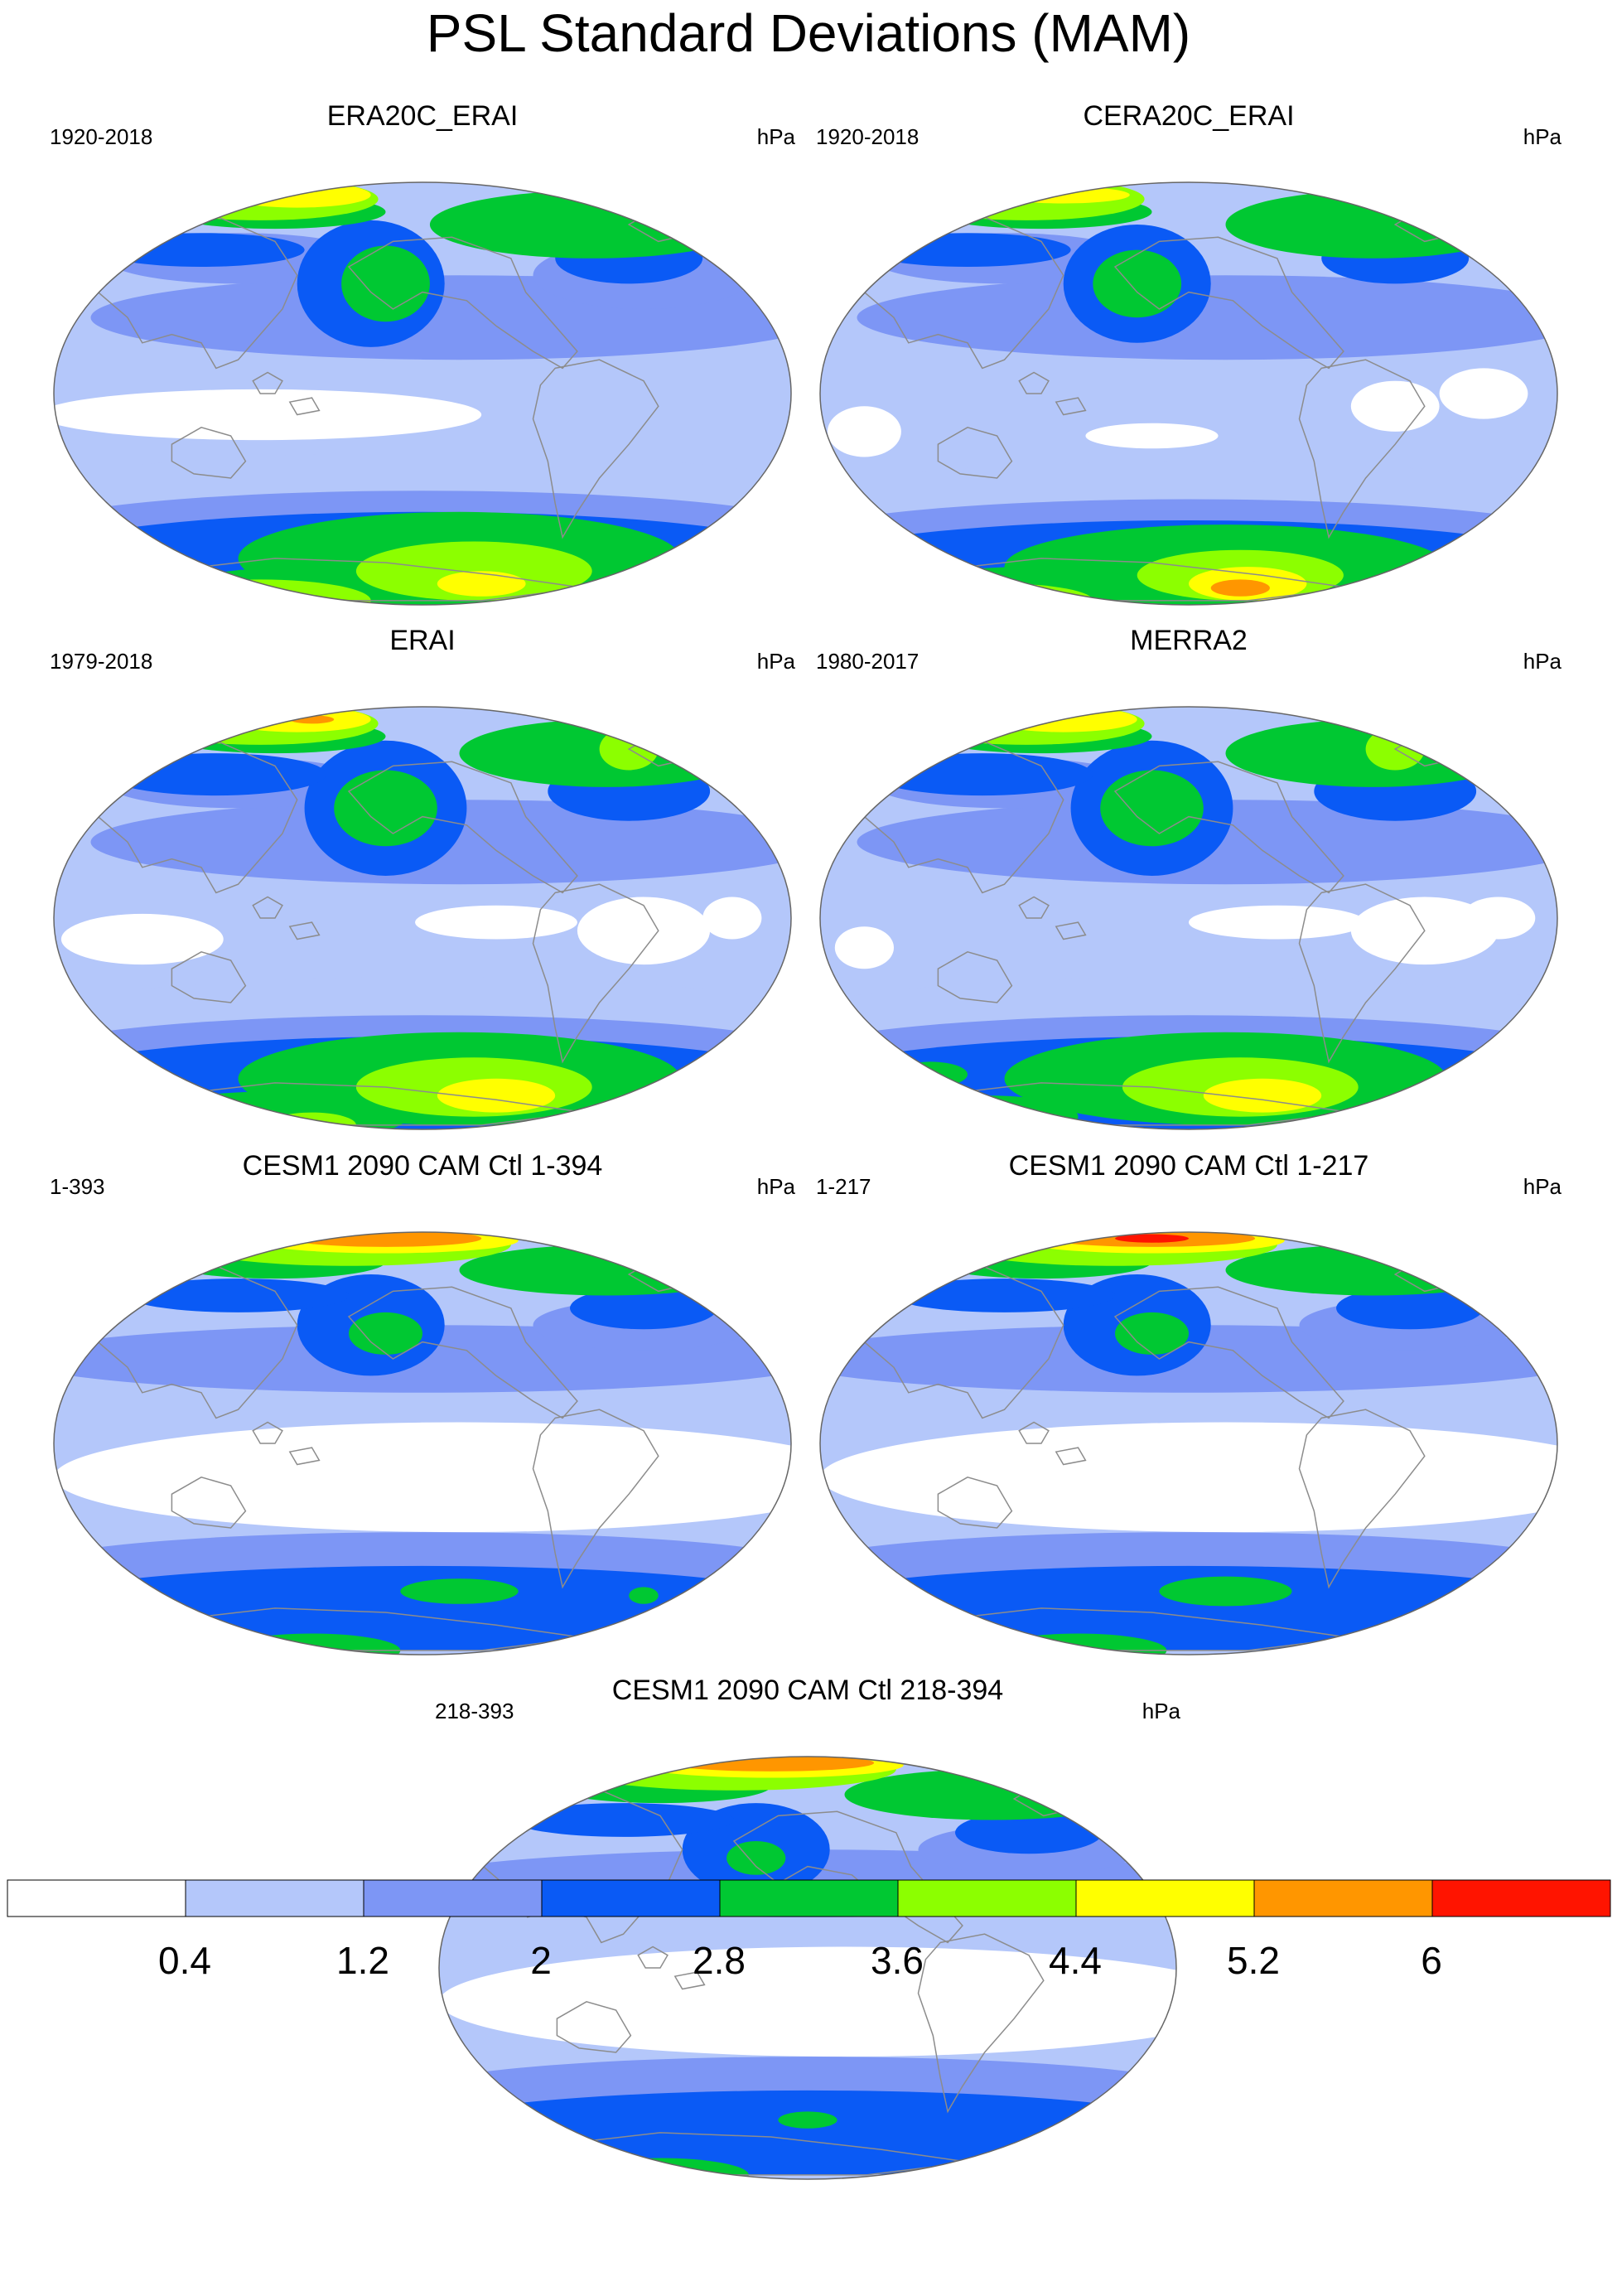  I want to click on panel-cesm1-1-217: CESM1 2090 CAM Ctl 1-217 1-217 hPa, so click(1188, 1406).